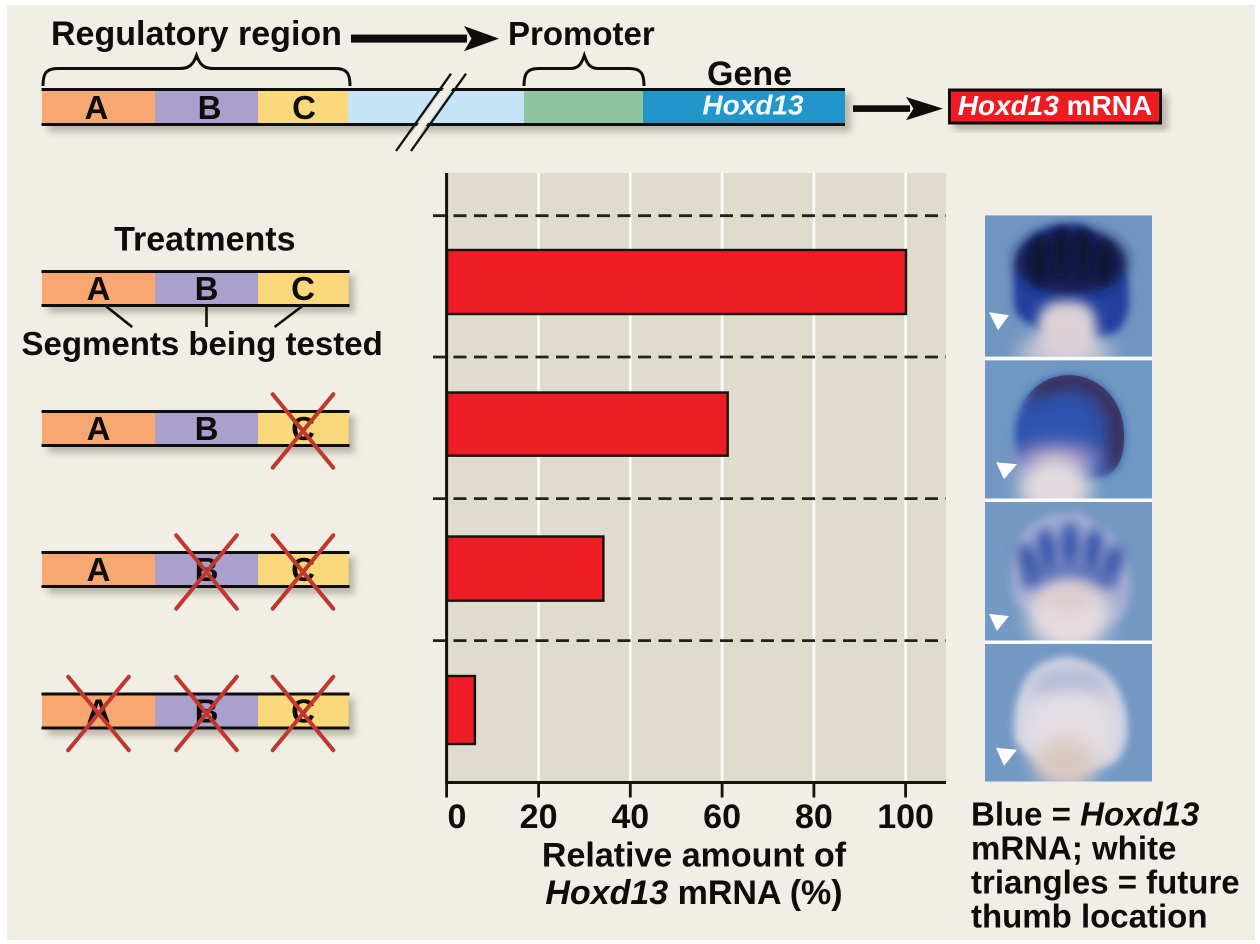 Image resolution: width=1260 pixels, height=944 pixels. What do you see at coordinates (693, 893) in the screenshot?
I see `svg-text: Hoxd13 mRNA (%)` at bounding box center [693, 893].